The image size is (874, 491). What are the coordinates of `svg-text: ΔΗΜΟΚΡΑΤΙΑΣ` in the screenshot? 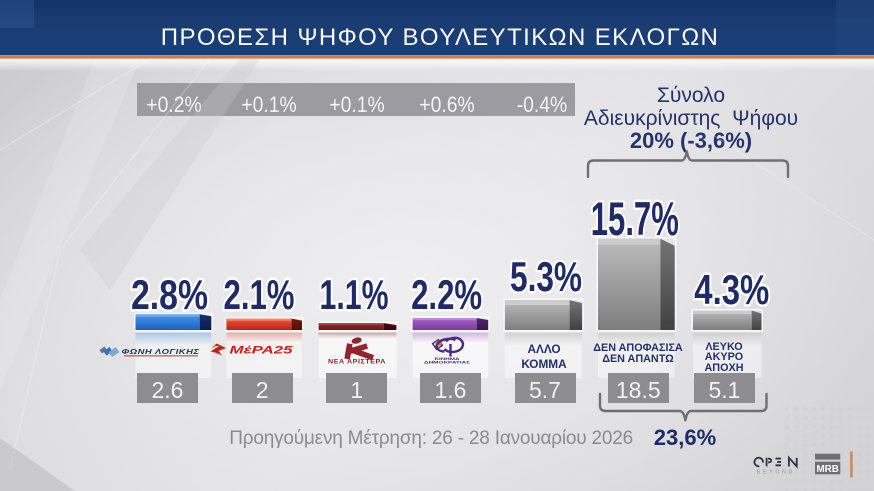 It's located at (447, 362).